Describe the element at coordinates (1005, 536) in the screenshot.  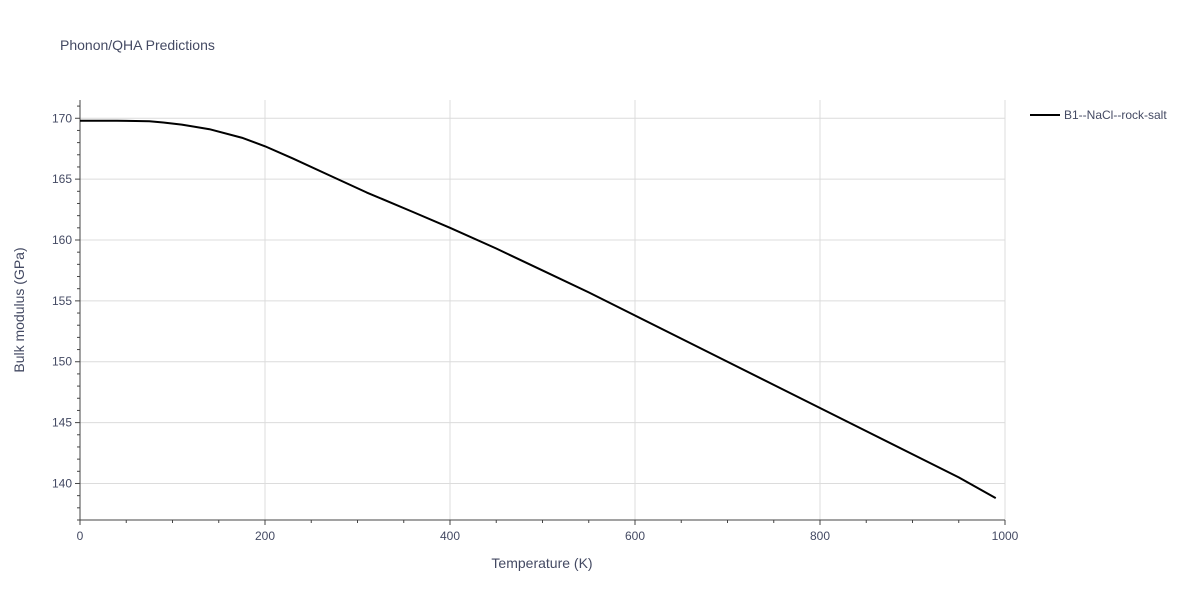
I see `x-tick-label: 1000` at that location.